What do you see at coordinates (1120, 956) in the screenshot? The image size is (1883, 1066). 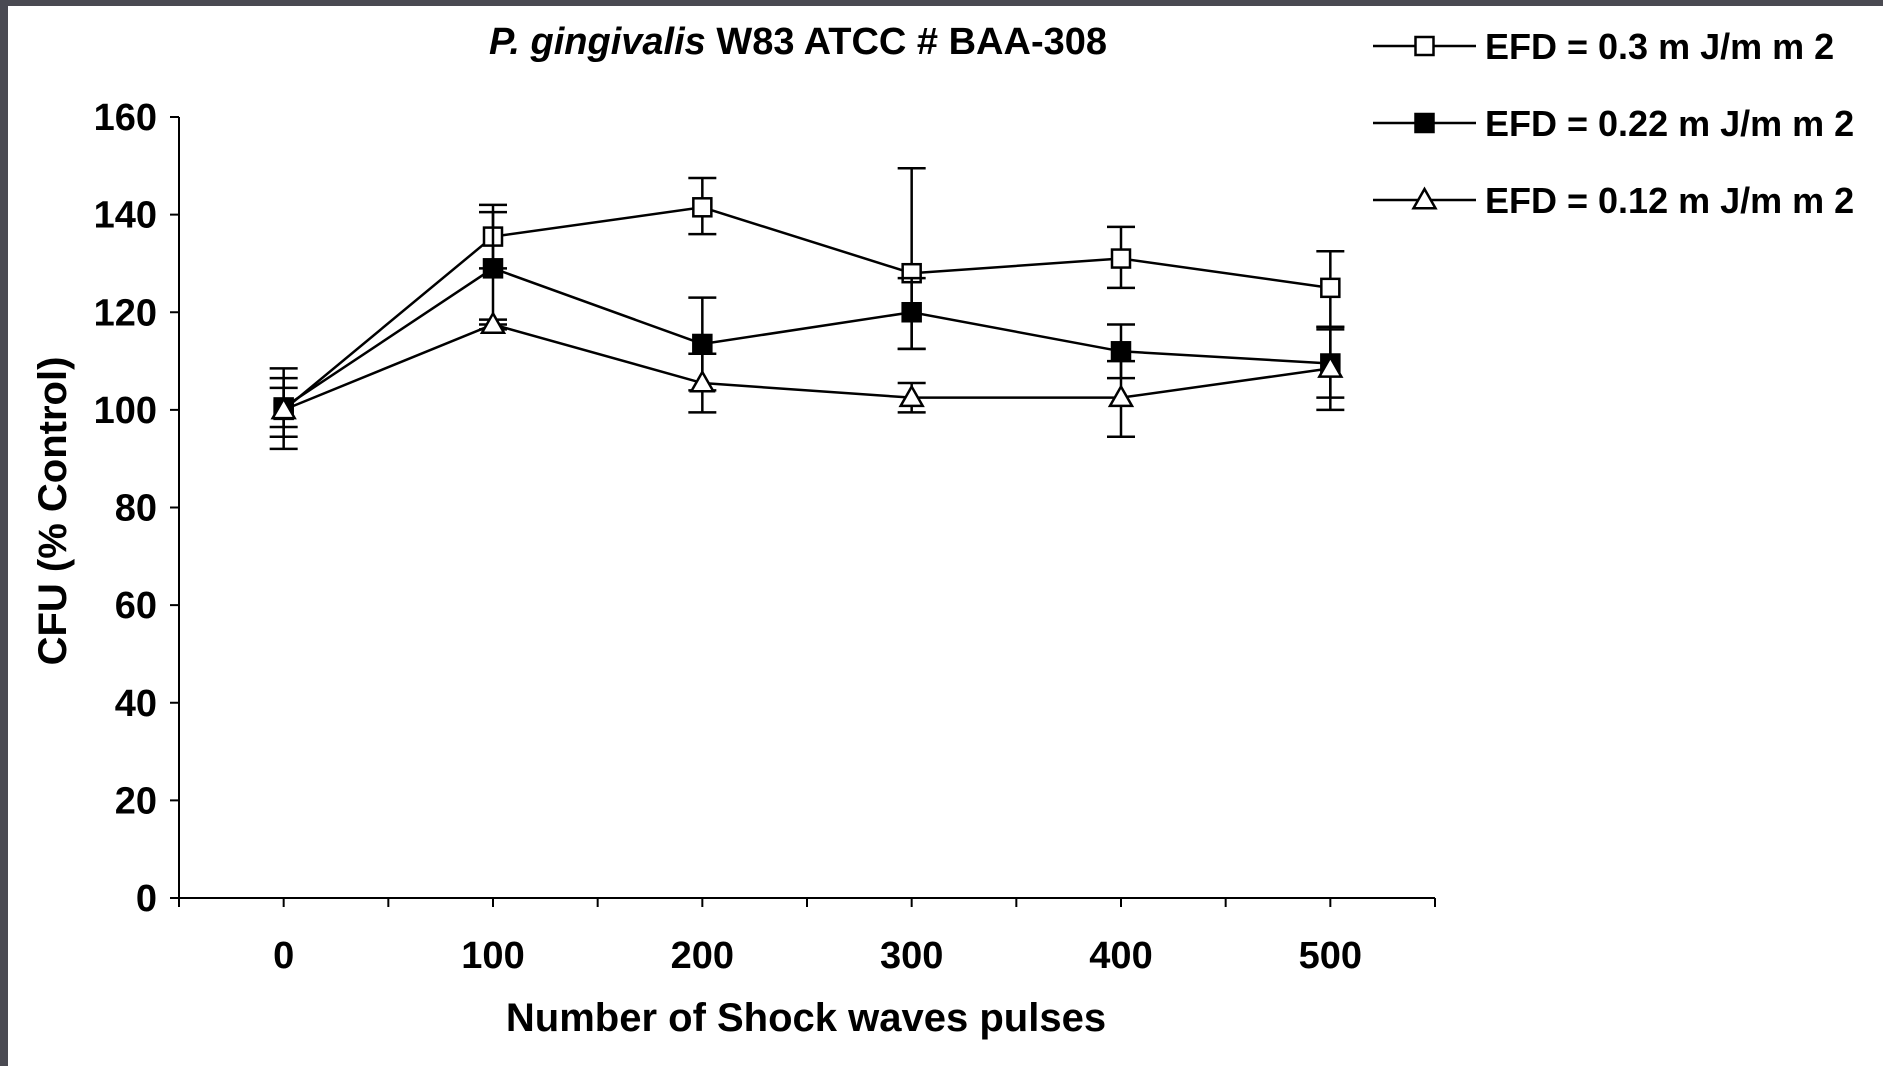 I see `x-tick-label: 400` at bounding box center [1120, 956].